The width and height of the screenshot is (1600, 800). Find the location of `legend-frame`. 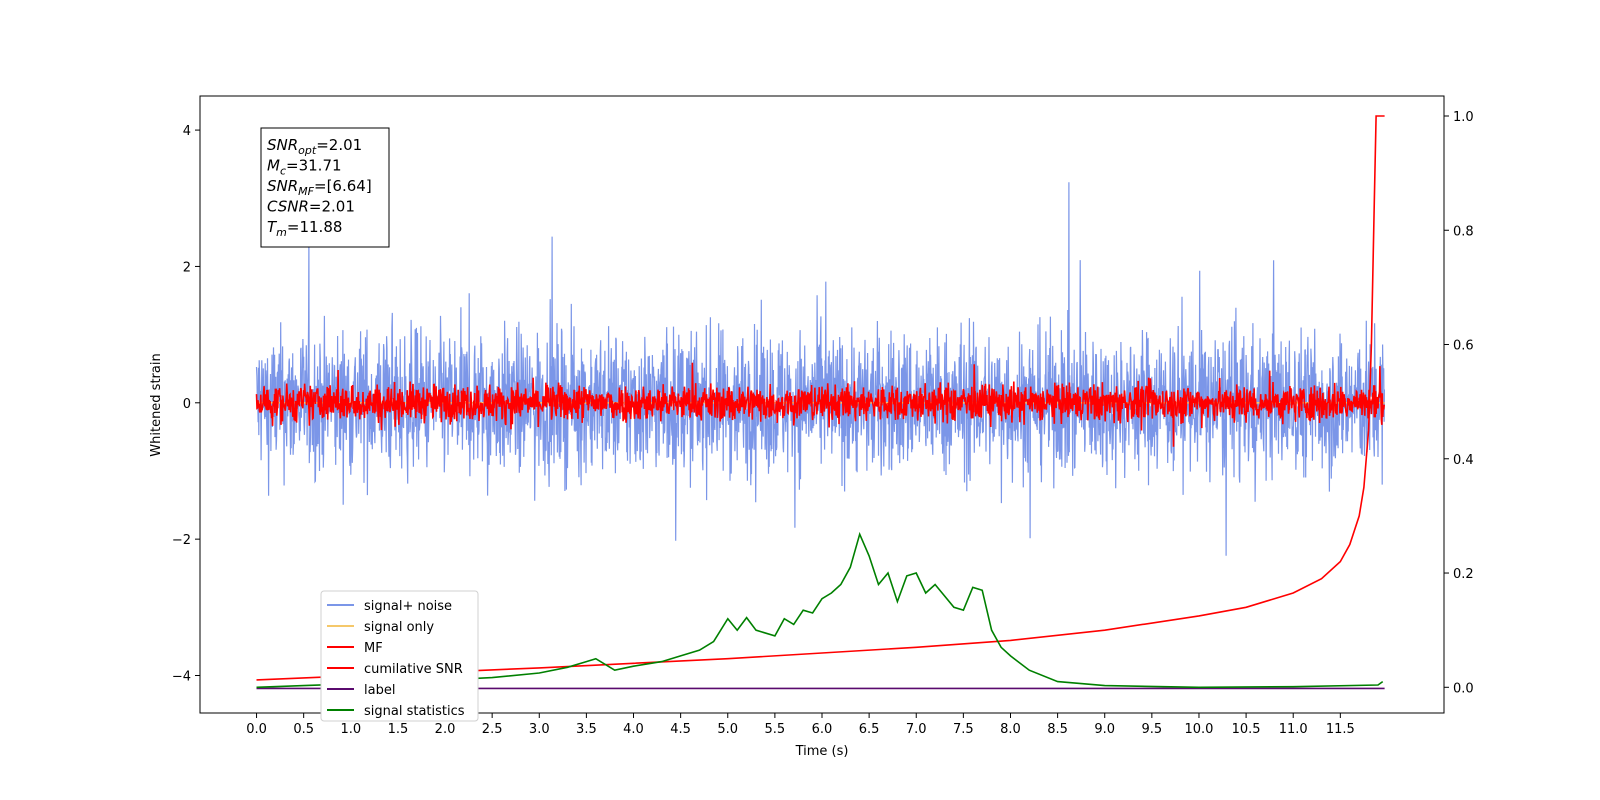

legend-frame is located at coordinates (399, 656).